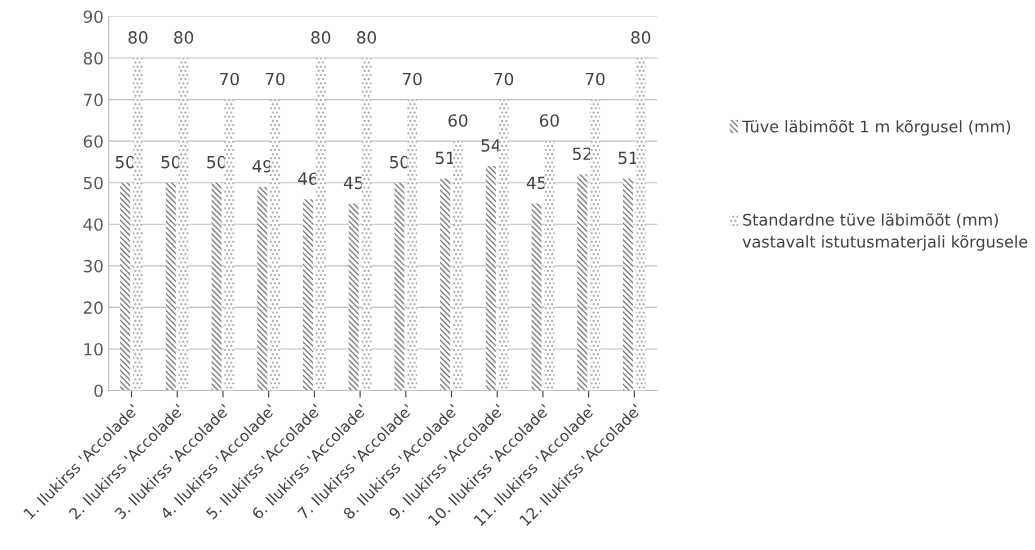  What do you see at coordinates (93, 183) in the screenshot?
I see `y-tick-label: 50` at bounding box center [93, 183].